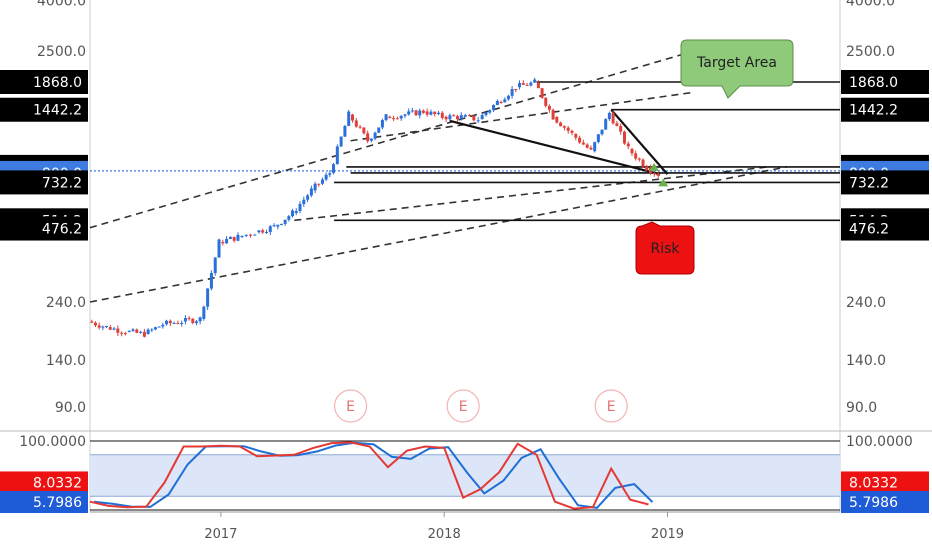 This screenshot has height=550, width=932. I want to click on stochastic-tick-right: 100.0000, so click(879, 442).